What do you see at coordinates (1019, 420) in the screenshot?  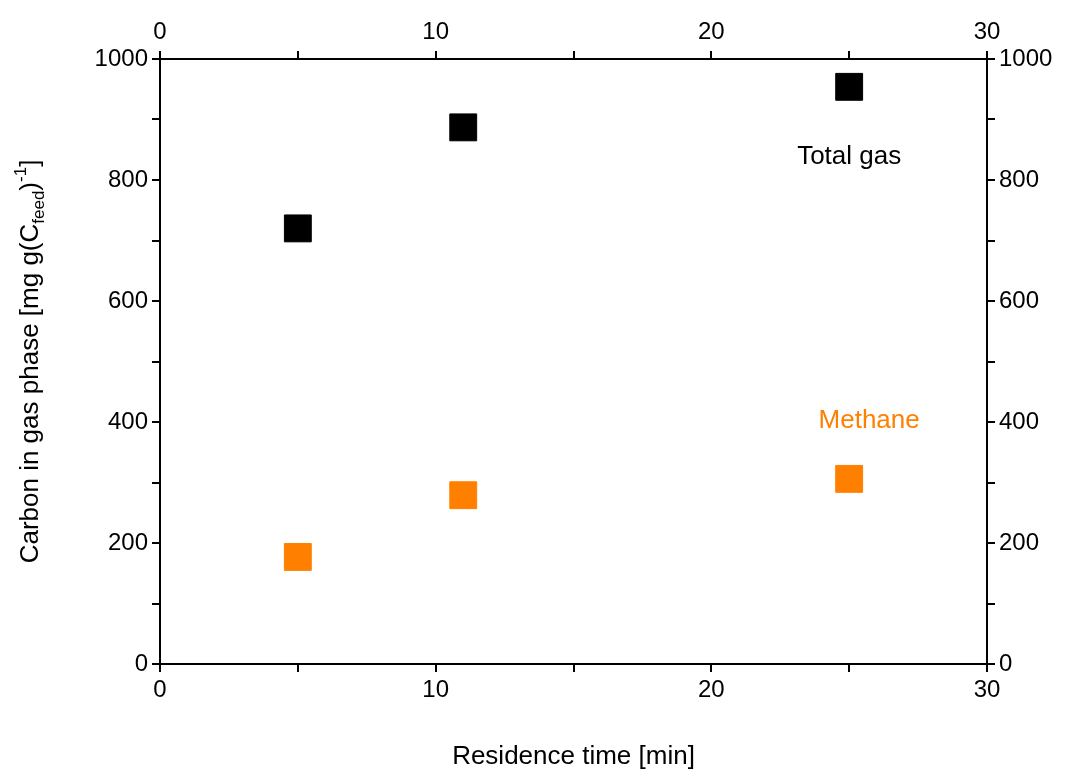 I see `y2-tick-label: 400` at bounding box center [1019, 420].